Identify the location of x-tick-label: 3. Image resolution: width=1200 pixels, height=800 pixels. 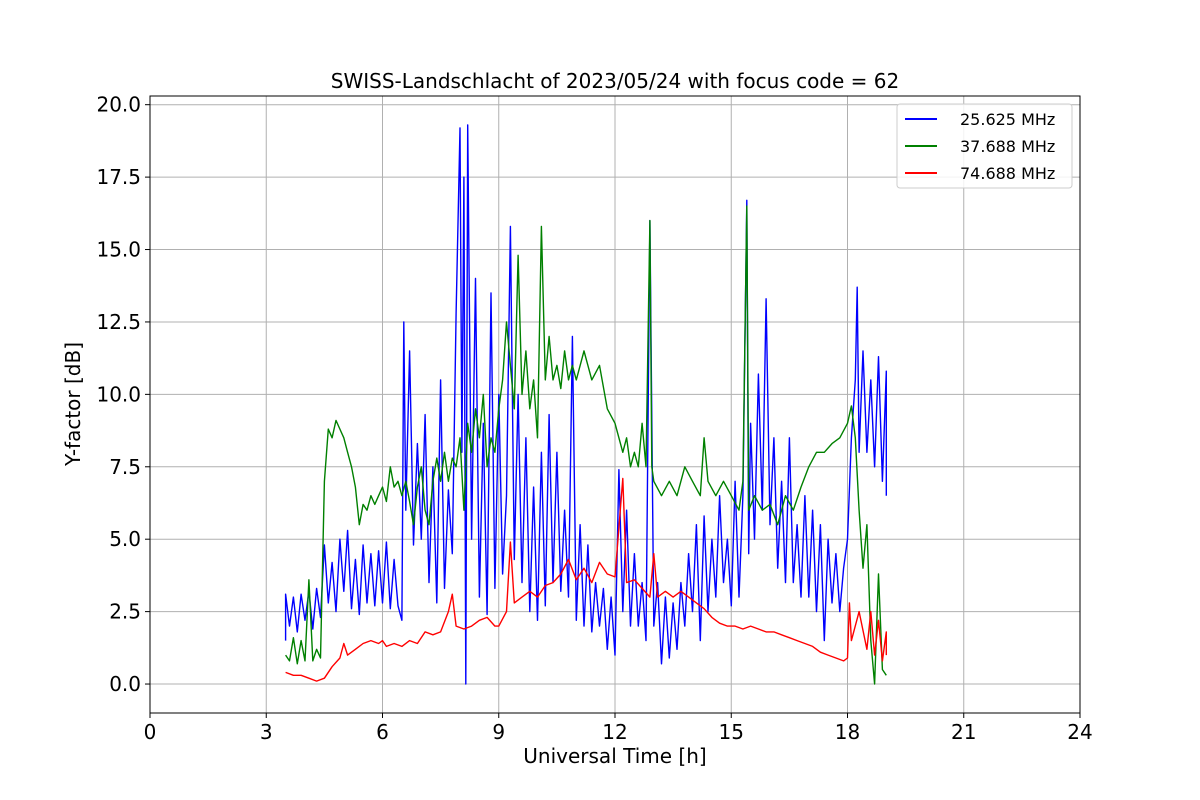
(266, 732).